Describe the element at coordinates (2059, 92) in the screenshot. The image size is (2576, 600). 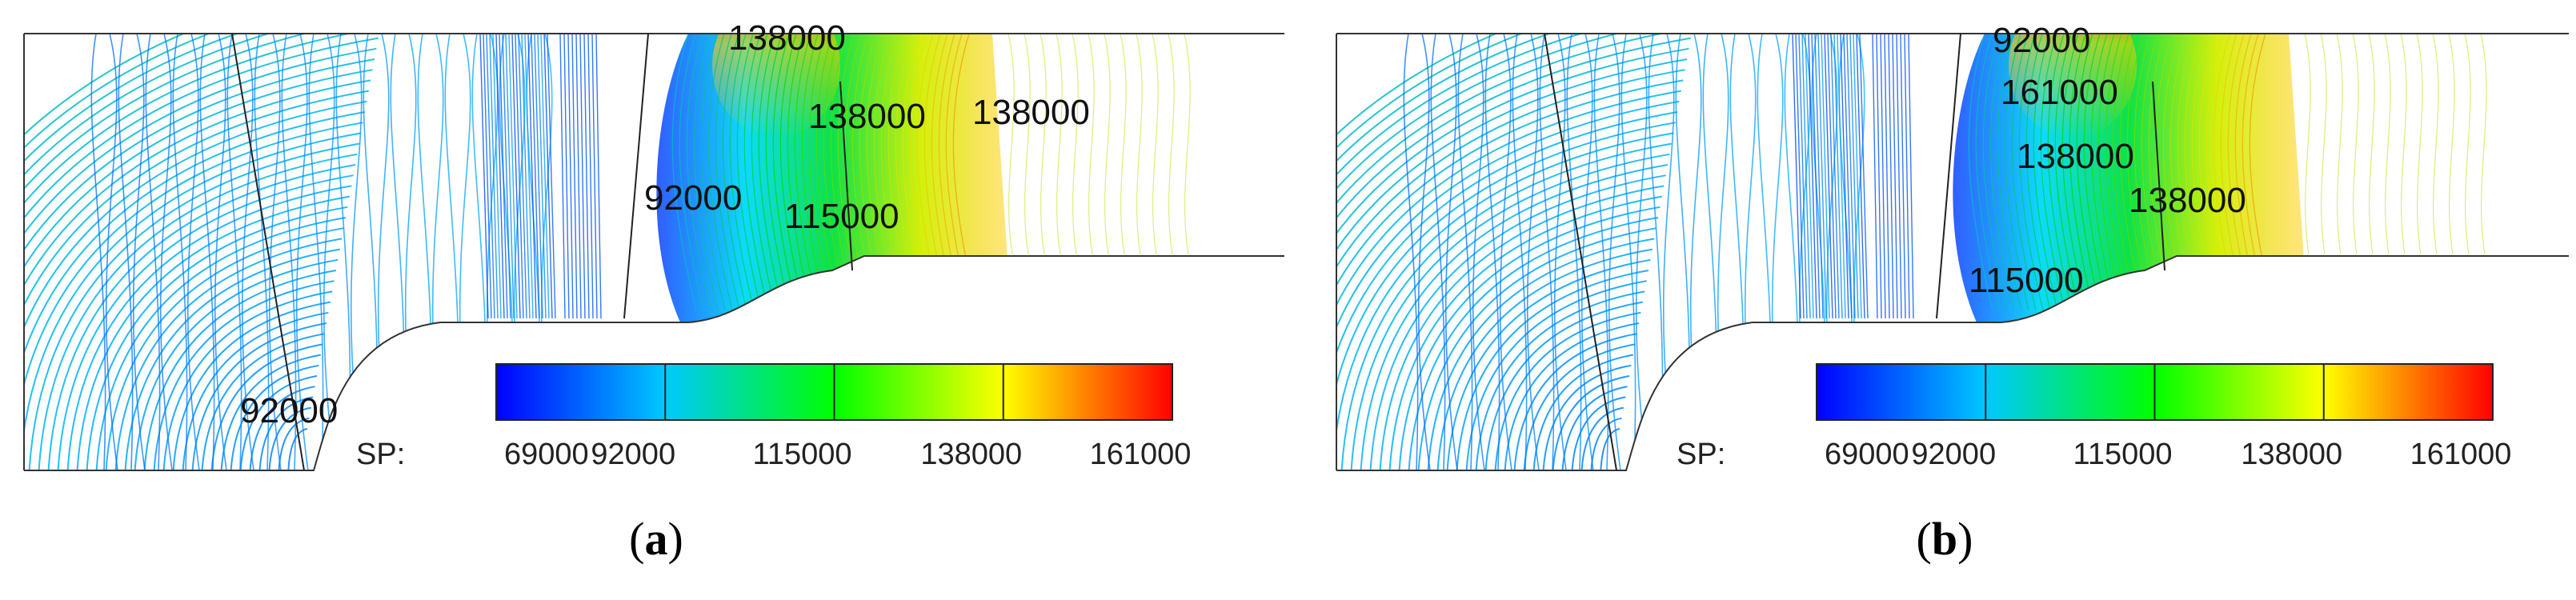
I see `contour-label: 161000` at that location.